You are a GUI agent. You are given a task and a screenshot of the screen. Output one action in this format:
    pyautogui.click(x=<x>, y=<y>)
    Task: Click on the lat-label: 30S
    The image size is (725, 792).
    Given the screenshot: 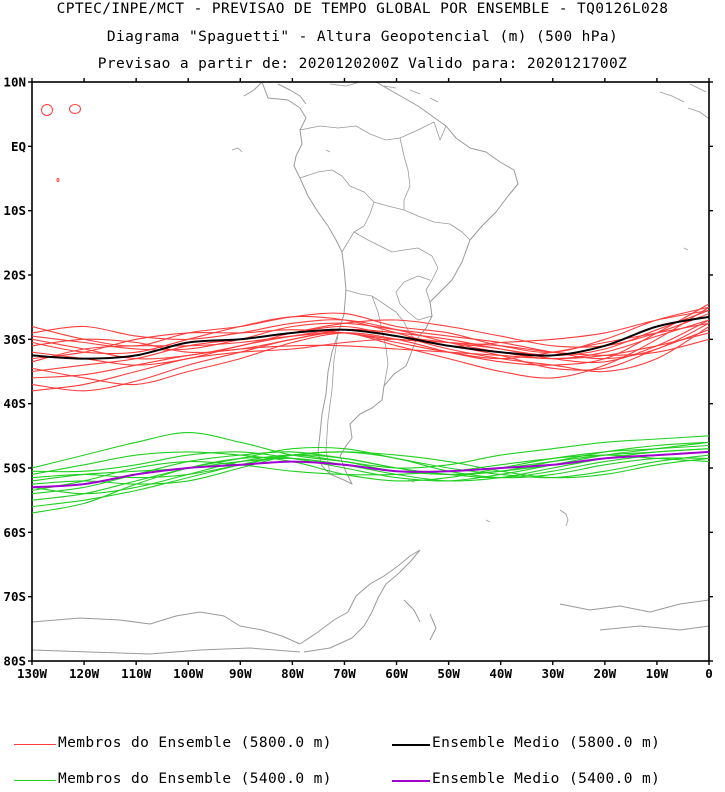 What is the action you would take?
    pyautogui.click(x=14, y=339)
    